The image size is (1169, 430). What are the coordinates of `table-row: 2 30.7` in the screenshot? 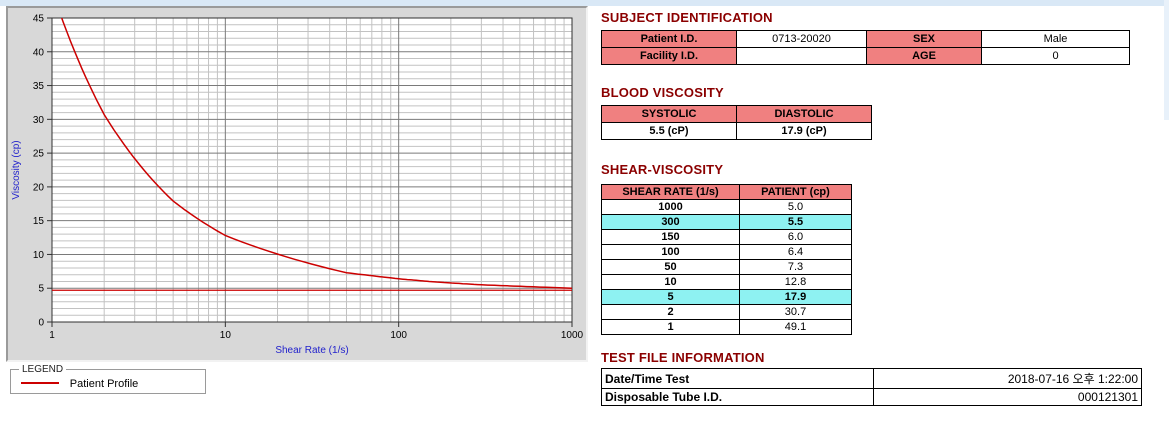 It's located at (726, 312).